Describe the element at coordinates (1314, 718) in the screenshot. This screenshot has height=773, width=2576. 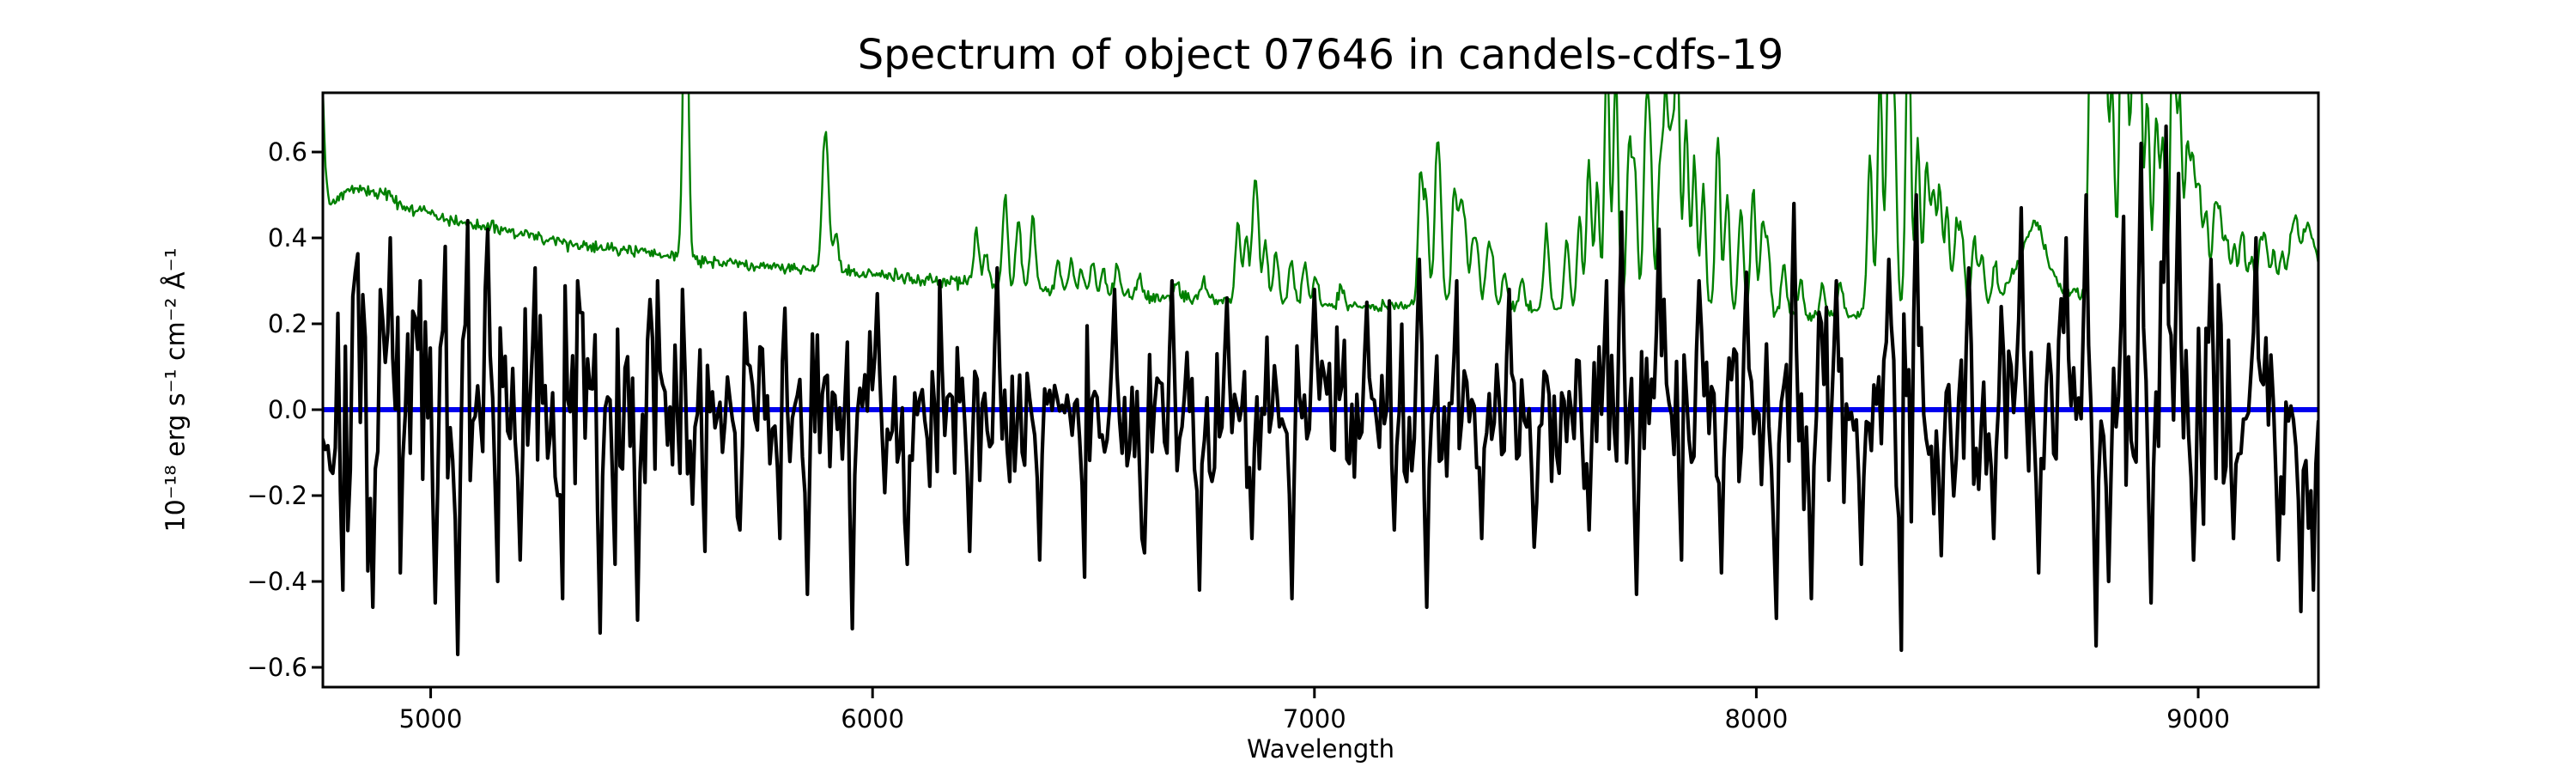
I see `x-tick-label: 7000` at that location.